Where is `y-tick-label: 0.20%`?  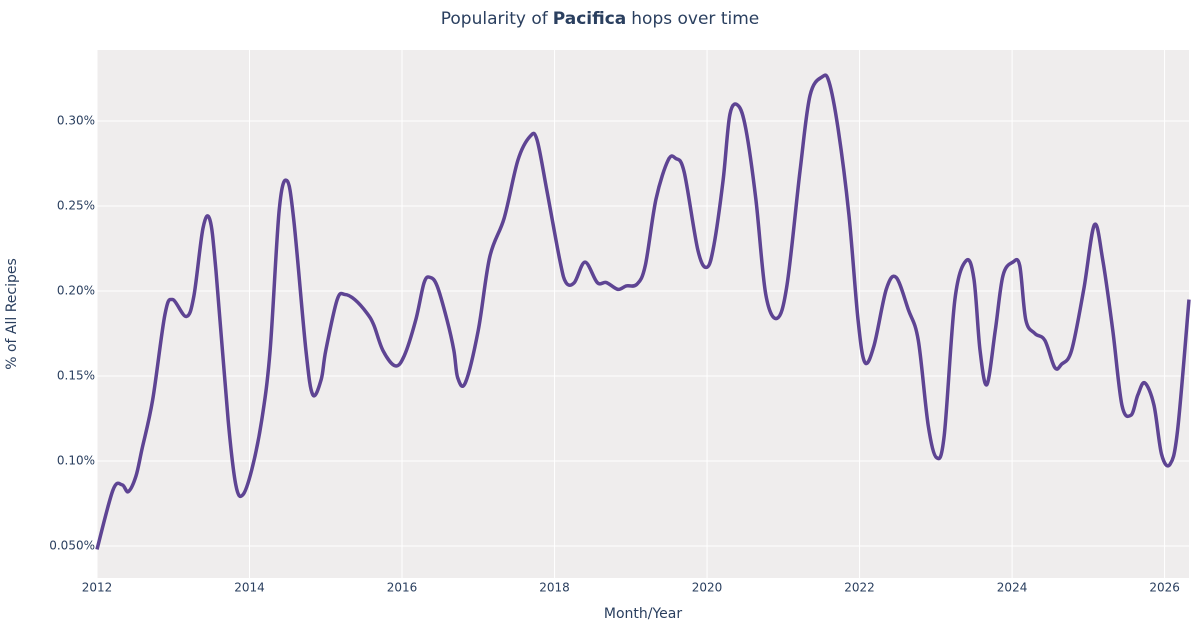
y-tick-label: 0.20% is located at coordinates (76, 291).